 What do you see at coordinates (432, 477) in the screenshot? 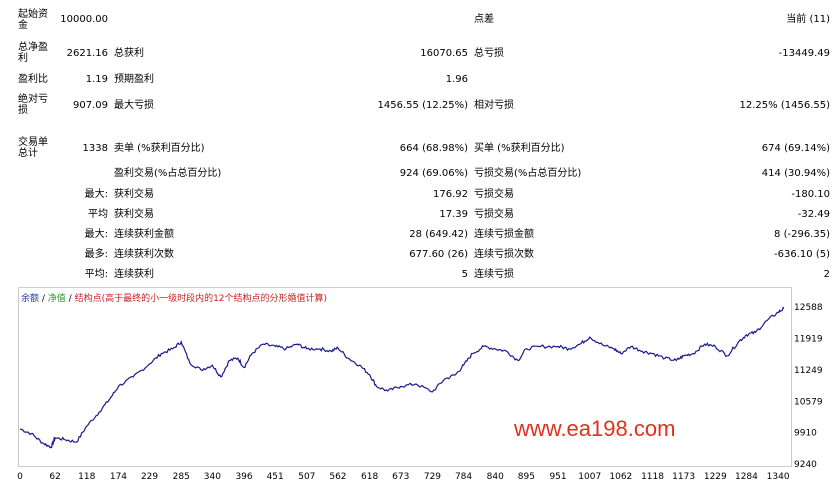
I see `x-tick-label: 729` at bounding box center [432, 477].